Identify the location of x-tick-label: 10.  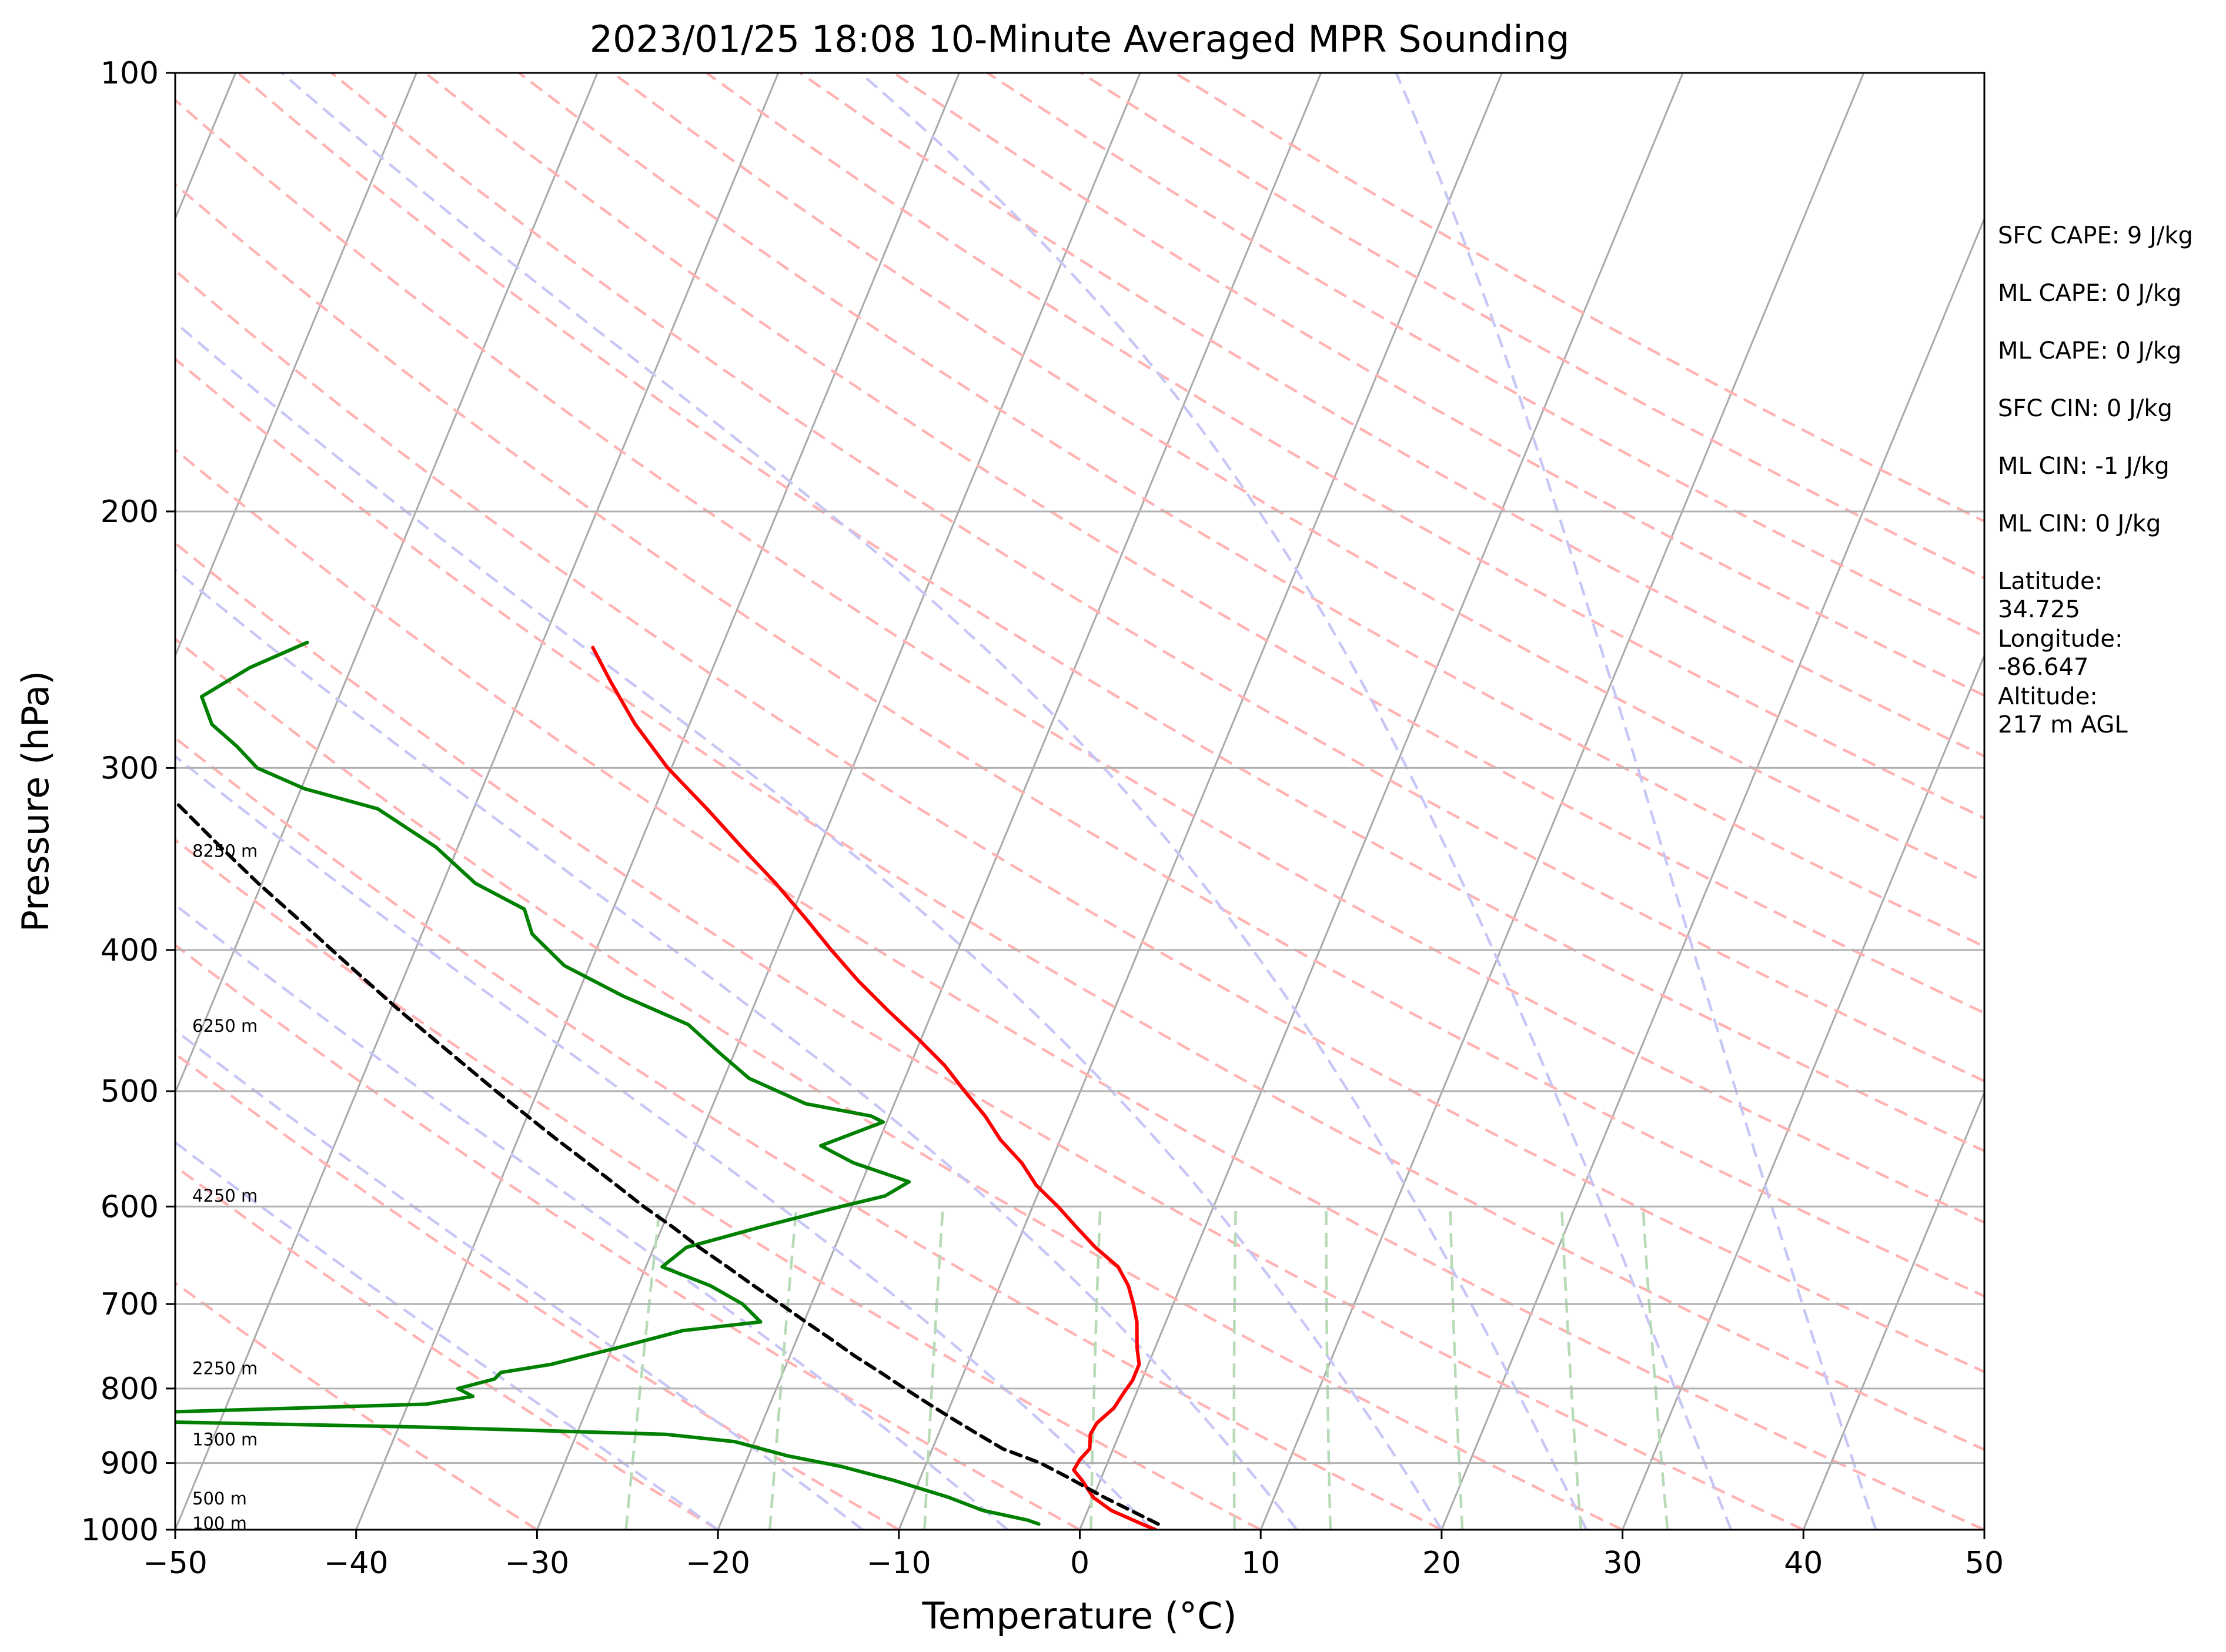
(1260, 1564).